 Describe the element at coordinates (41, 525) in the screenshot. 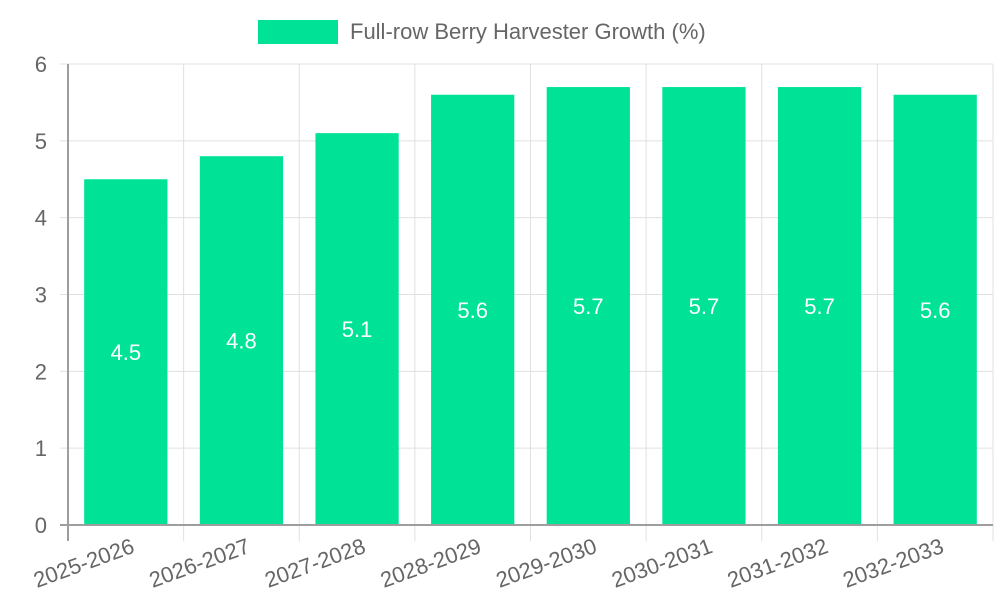

I see `y-tick-label: 0` at that location.